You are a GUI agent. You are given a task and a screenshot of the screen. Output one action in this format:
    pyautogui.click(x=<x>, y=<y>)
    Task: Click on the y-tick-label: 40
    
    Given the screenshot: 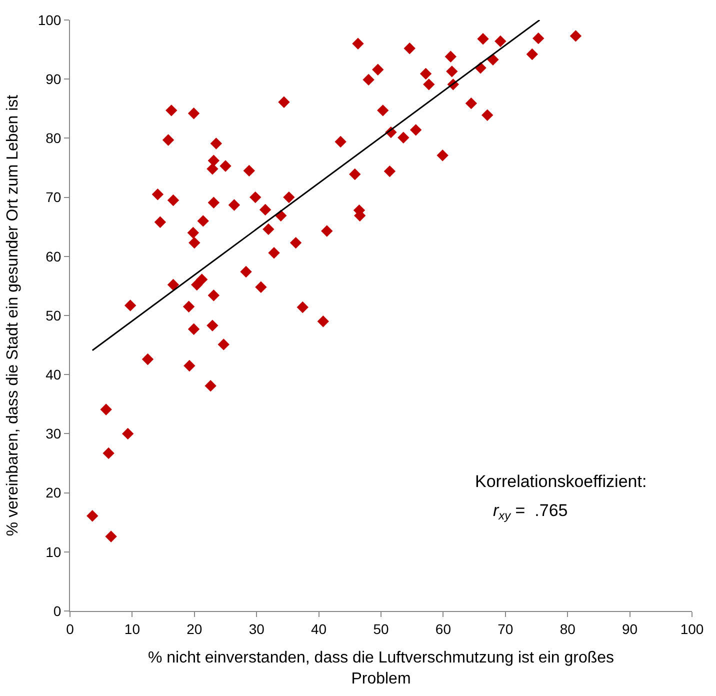 What is the action you would take?
    pyautogui.click(x=54, y=374)
    